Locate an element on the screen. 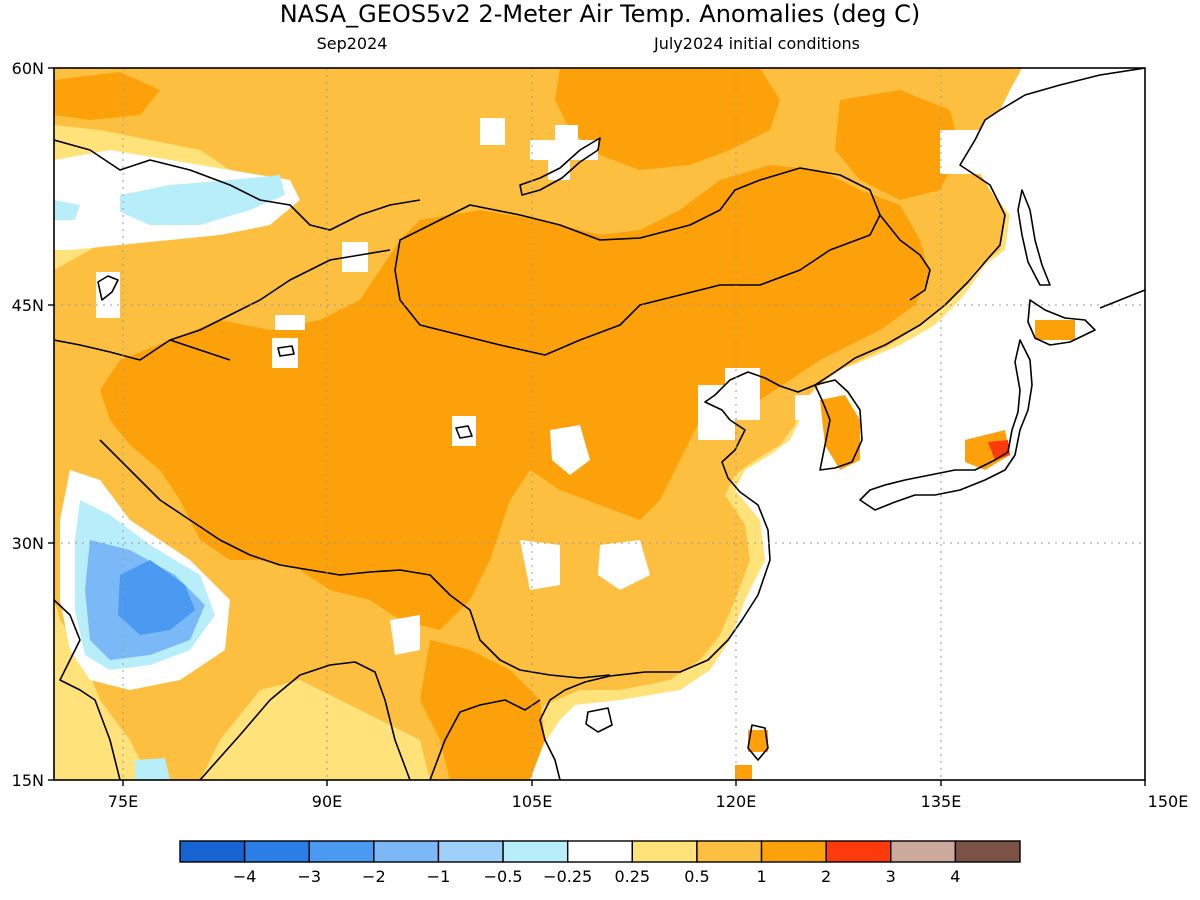 This screenshot has height=900, width=1200. lake-issyk-kul is located at coordinates (286, 351).